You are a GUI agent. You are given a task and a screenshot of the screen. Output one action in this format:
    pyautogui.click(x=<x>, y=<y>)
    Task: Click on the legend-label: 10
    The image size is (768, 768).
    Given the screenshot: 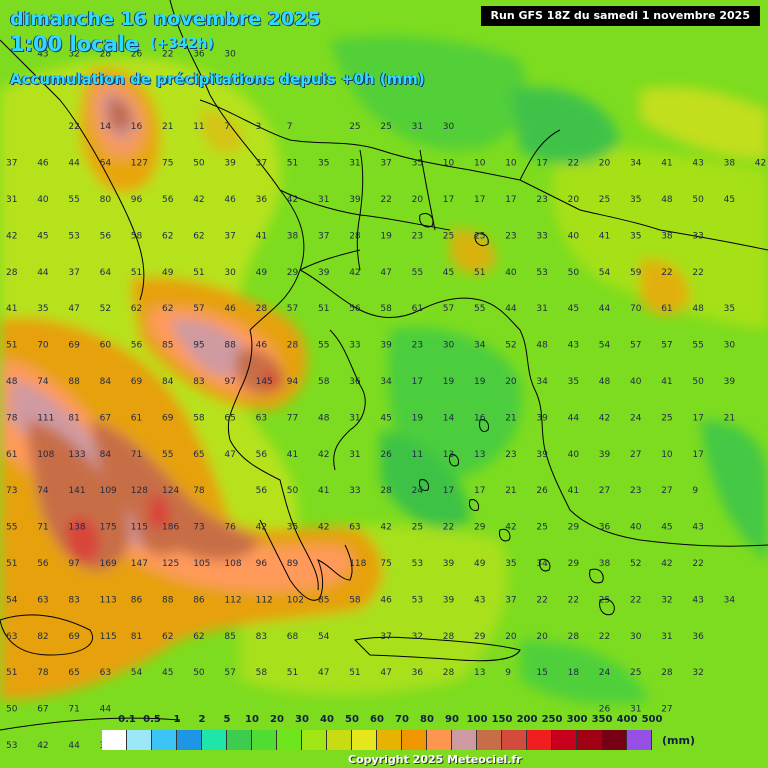 What is the action you would take?
    pyautogui.click(x=252, y=719)
    